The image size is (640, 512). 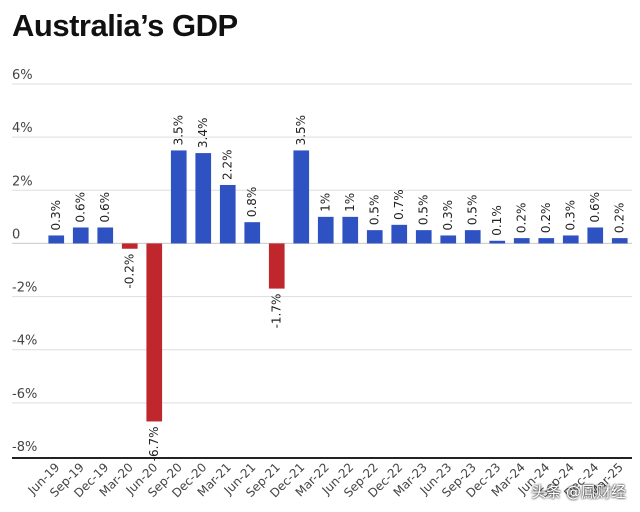 What do you see at coordinates (24, 288) in the screenshot?
I see `y-tick-label: -2%` at bounding box center [24, 288].